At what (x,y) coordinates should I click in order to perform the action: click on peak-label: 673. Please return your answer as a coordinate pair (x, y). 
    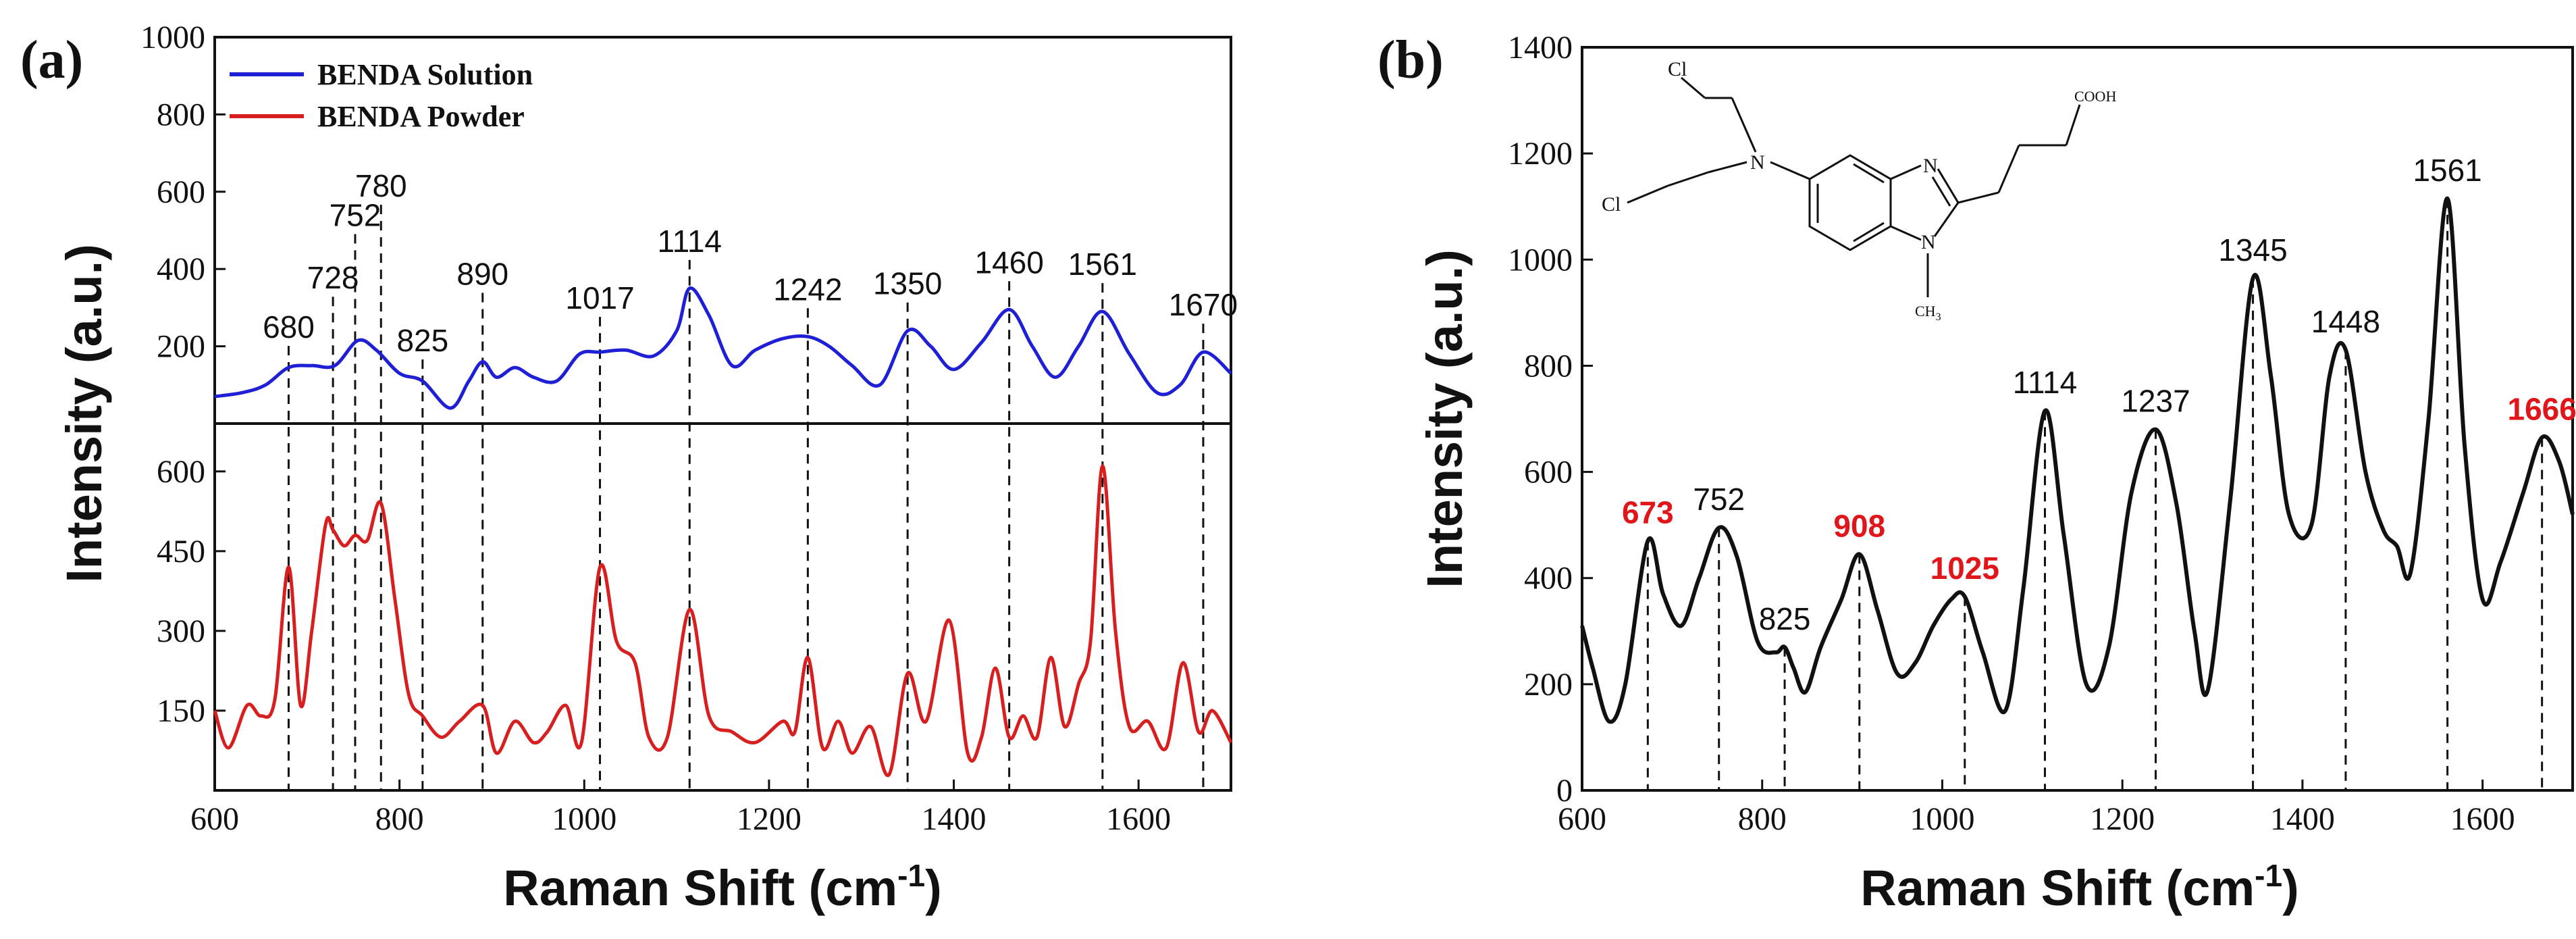
    Looking at the image, I should click on (1648, 512).